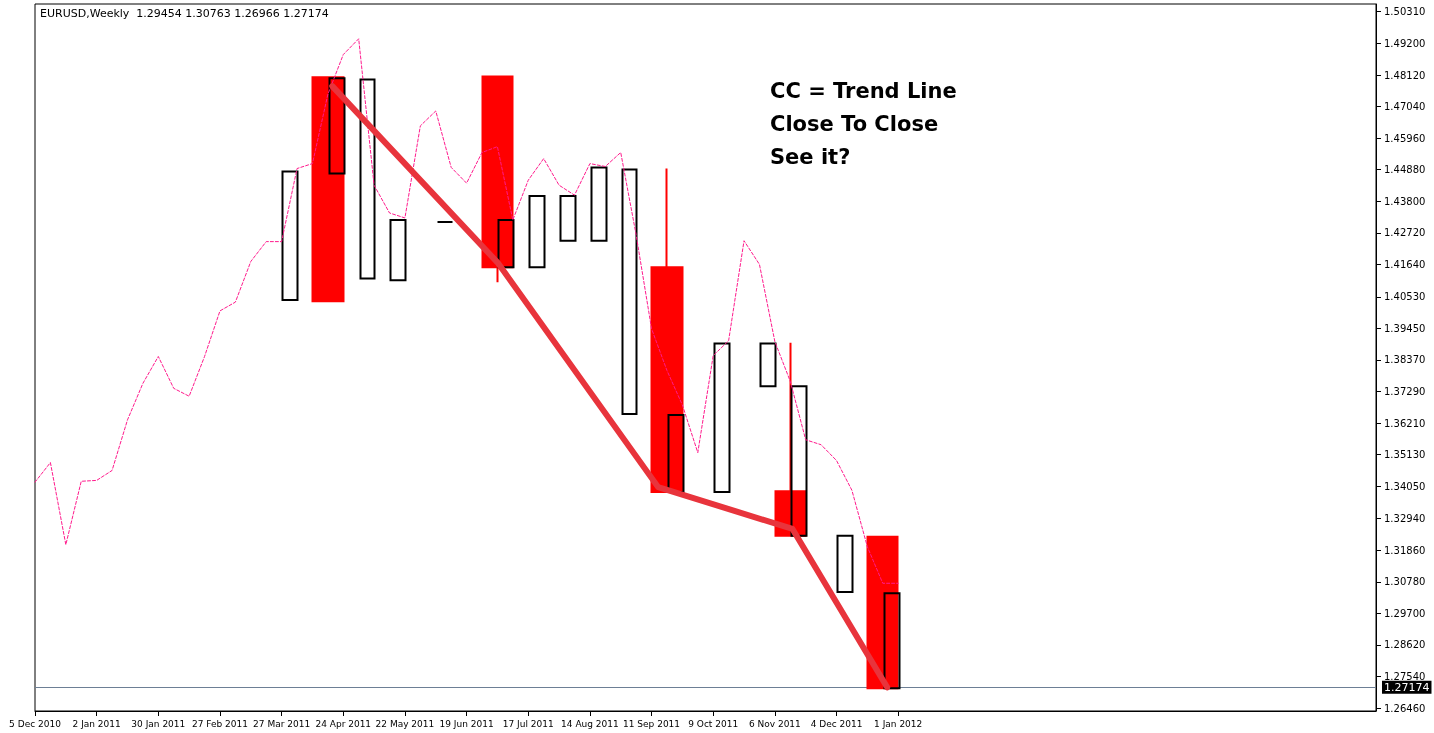  What do you see at coordinates (810, 156) in the screenshot?
I see `annotation: See it?` at bounding box center [810, 156].